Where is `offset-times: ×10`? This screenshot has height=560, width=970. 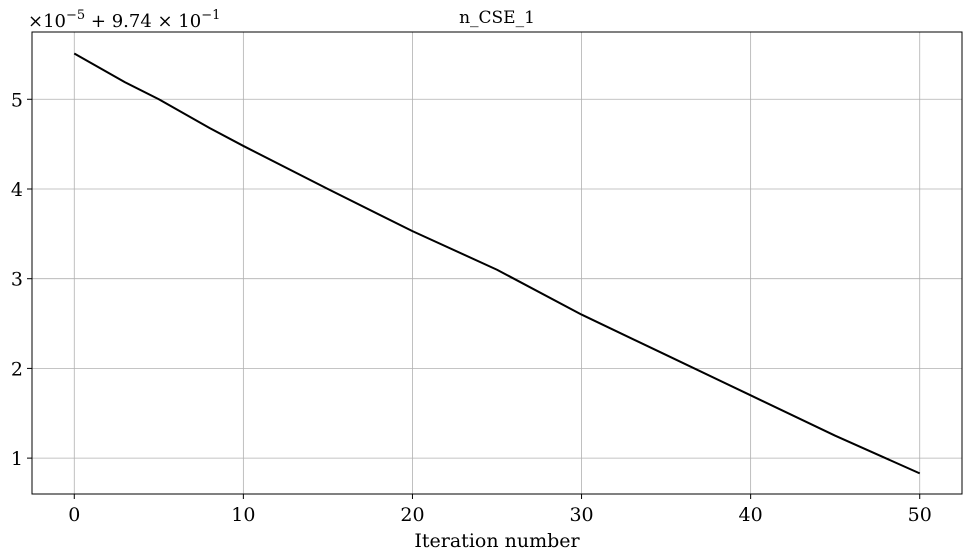
offset-times: ×10 is located at coordinates (47, 21).